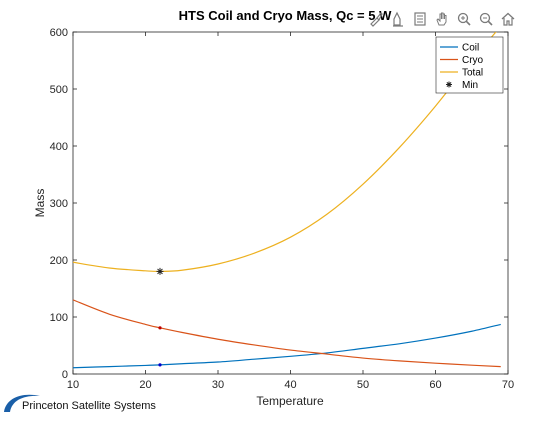 This screenshot has height=423, width=560. Describe the element at coordinates (463, 19) in the screenshot. I see `zoom-in-icon` at that location.